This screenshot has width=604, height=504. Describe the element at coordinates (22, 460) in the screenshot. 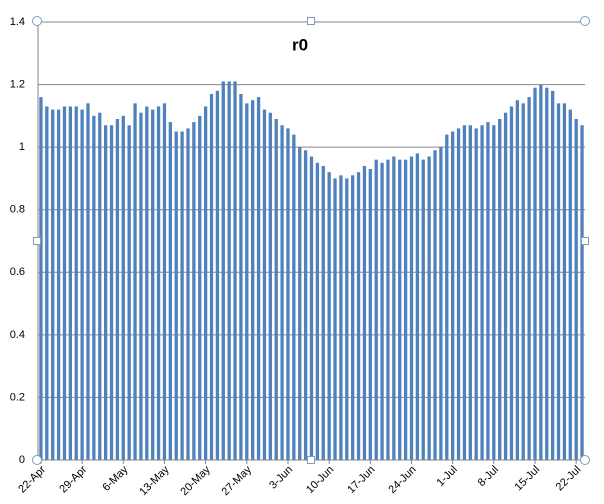

I see `y-tick-label: 0` at that location.